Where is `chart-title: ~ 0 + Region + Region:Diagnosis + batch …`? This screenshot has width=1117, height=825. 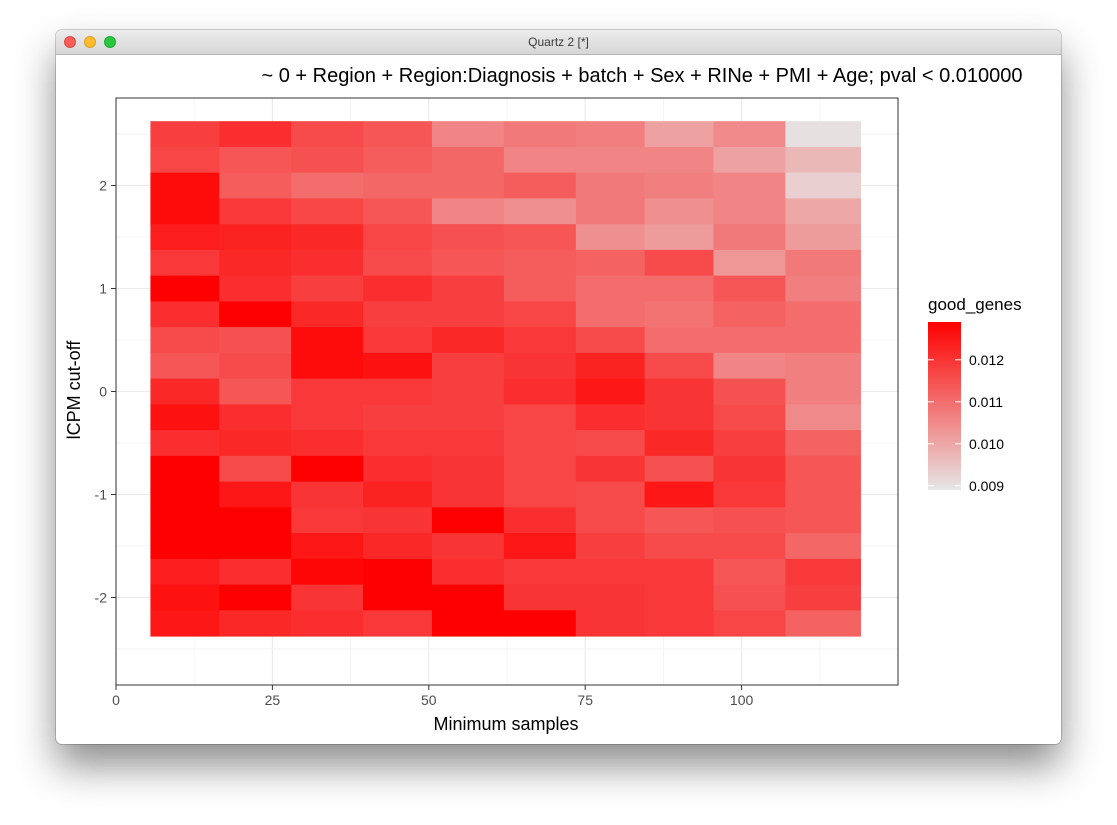 chart-title: ~ 0 + Region + Region:Diagnosis + batch … is located at coordinates (641, 76).